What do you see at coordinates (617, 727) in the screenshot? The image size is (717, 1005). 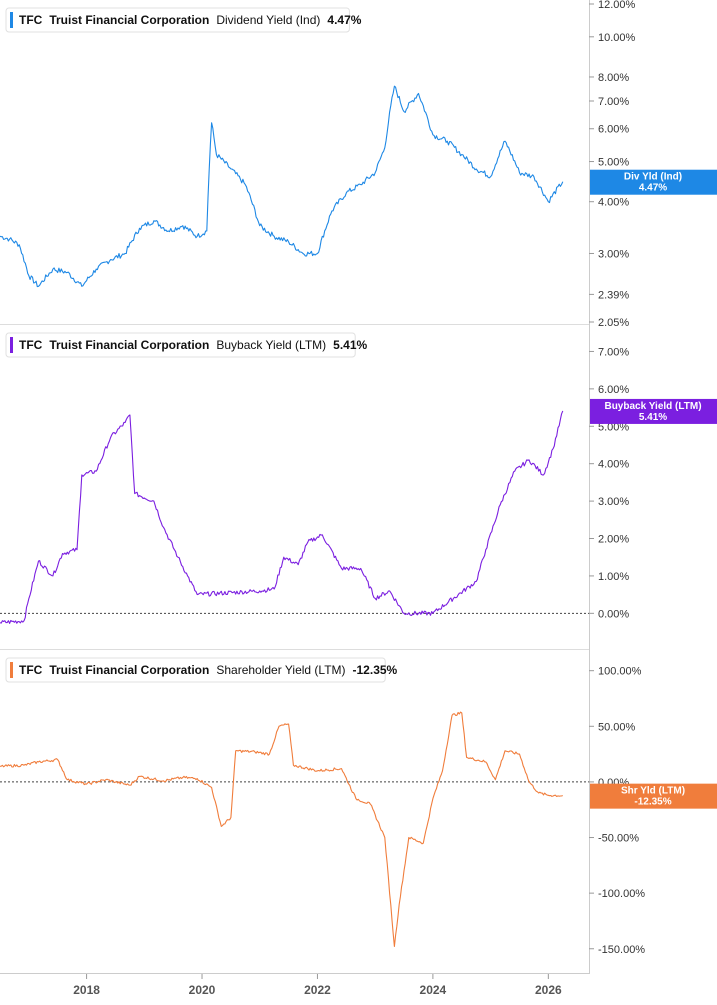 I see `y-tick-label: 50.00%` at bounding box center [617, 727].